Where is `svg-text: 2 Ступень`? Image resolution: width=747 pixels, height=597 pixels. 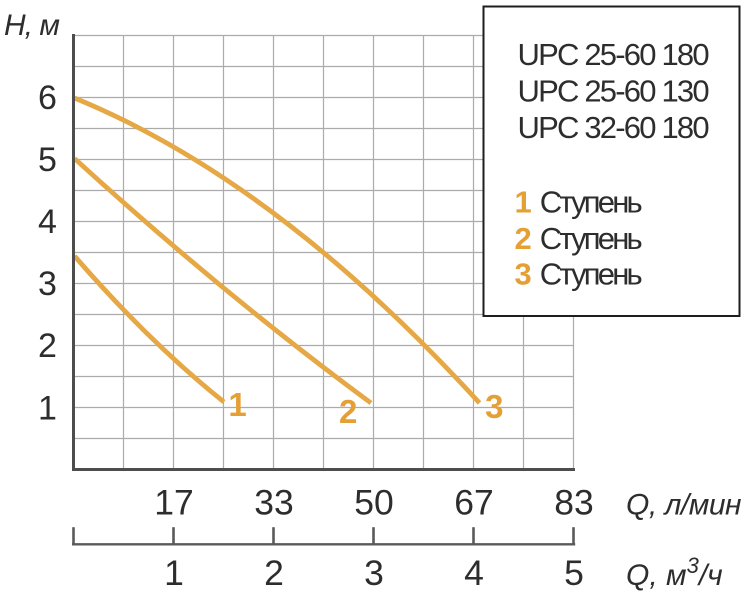 svg-text: 2 Ступень is located at coordinates (578, 238).